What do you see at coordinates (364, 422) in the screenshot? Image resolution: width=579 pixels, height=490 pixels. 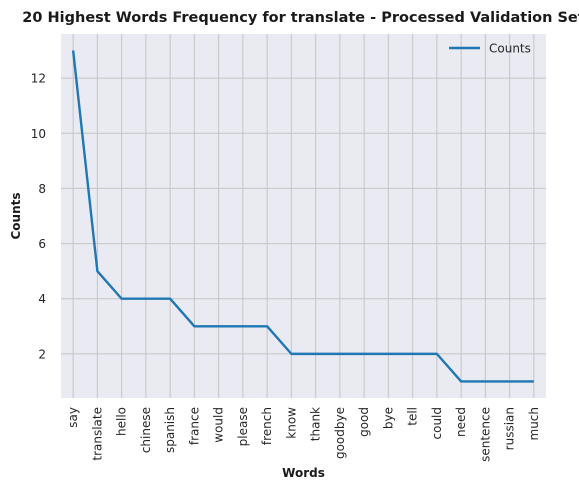 I see `x-tick-label: good` at bounding box center [364, 422].